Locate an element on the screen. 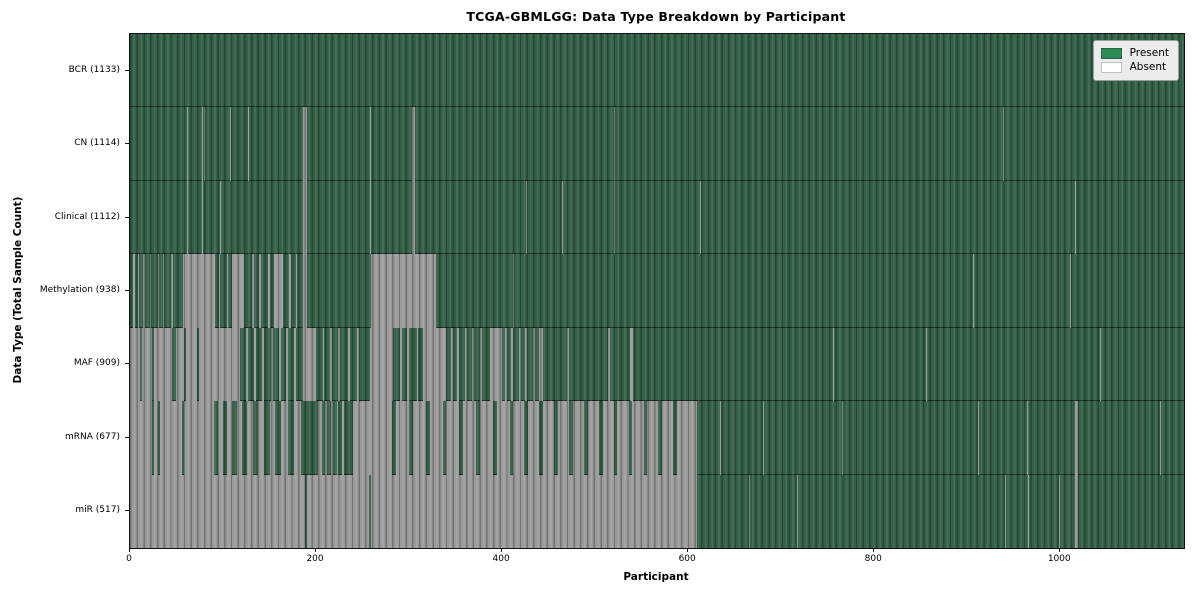 The width and height of the screenshot is (1200, 600). row-band-Methylation is located at coordinates (657, 291).